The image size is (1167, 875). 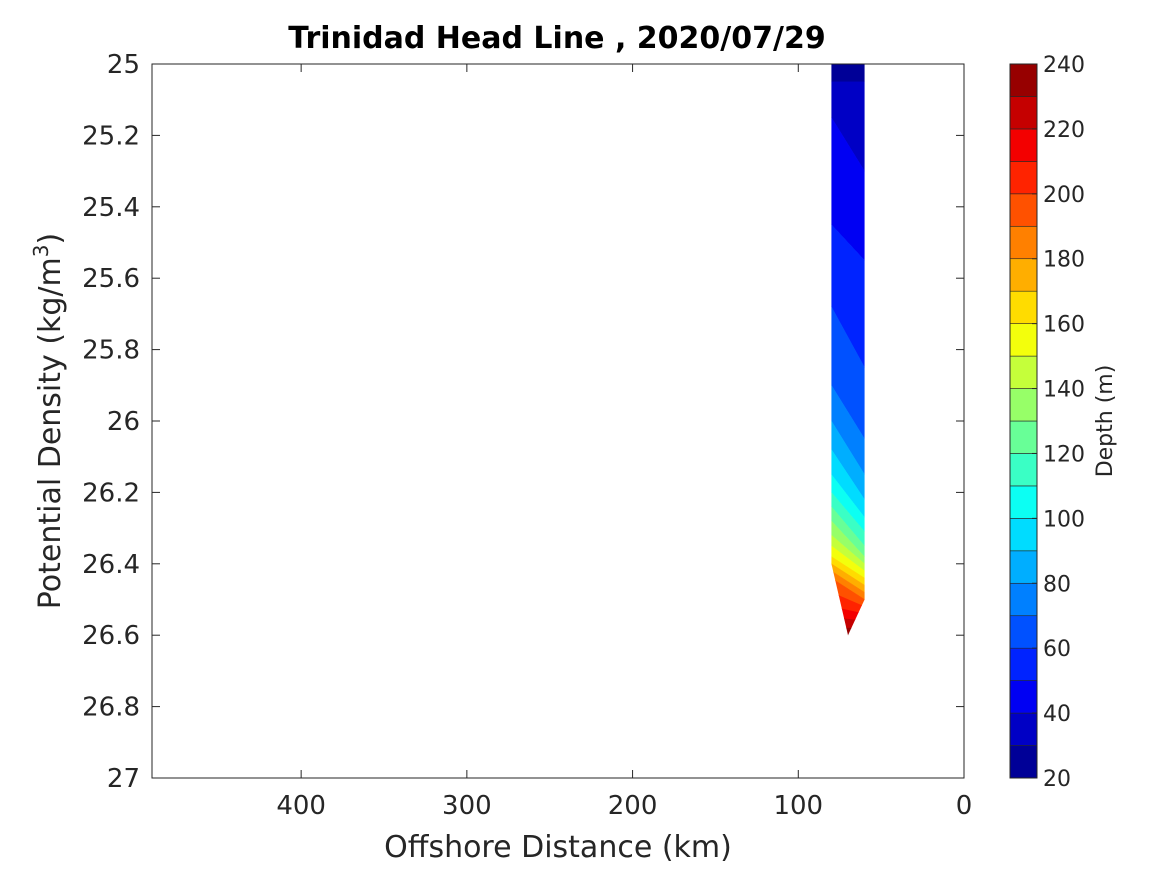 I want to click on colorbar-tick-label: 140, so click(x=1064, y=390).